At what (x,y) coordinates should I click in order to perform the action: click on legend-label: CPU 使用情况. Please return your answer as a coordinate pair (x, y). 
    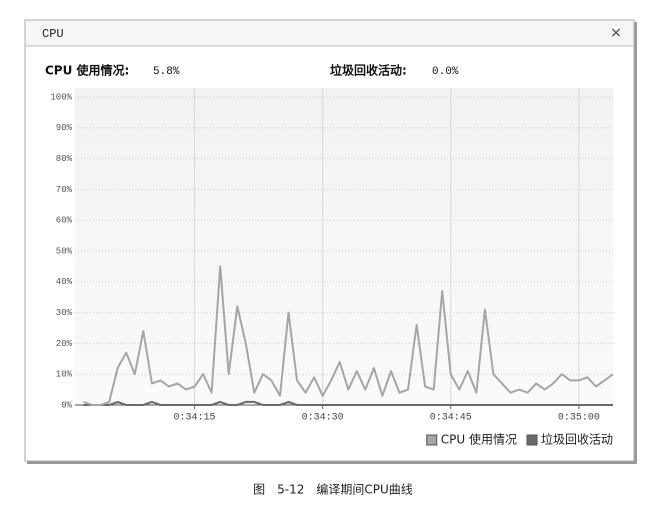
    Looking at the image, I should click on (479, 439).